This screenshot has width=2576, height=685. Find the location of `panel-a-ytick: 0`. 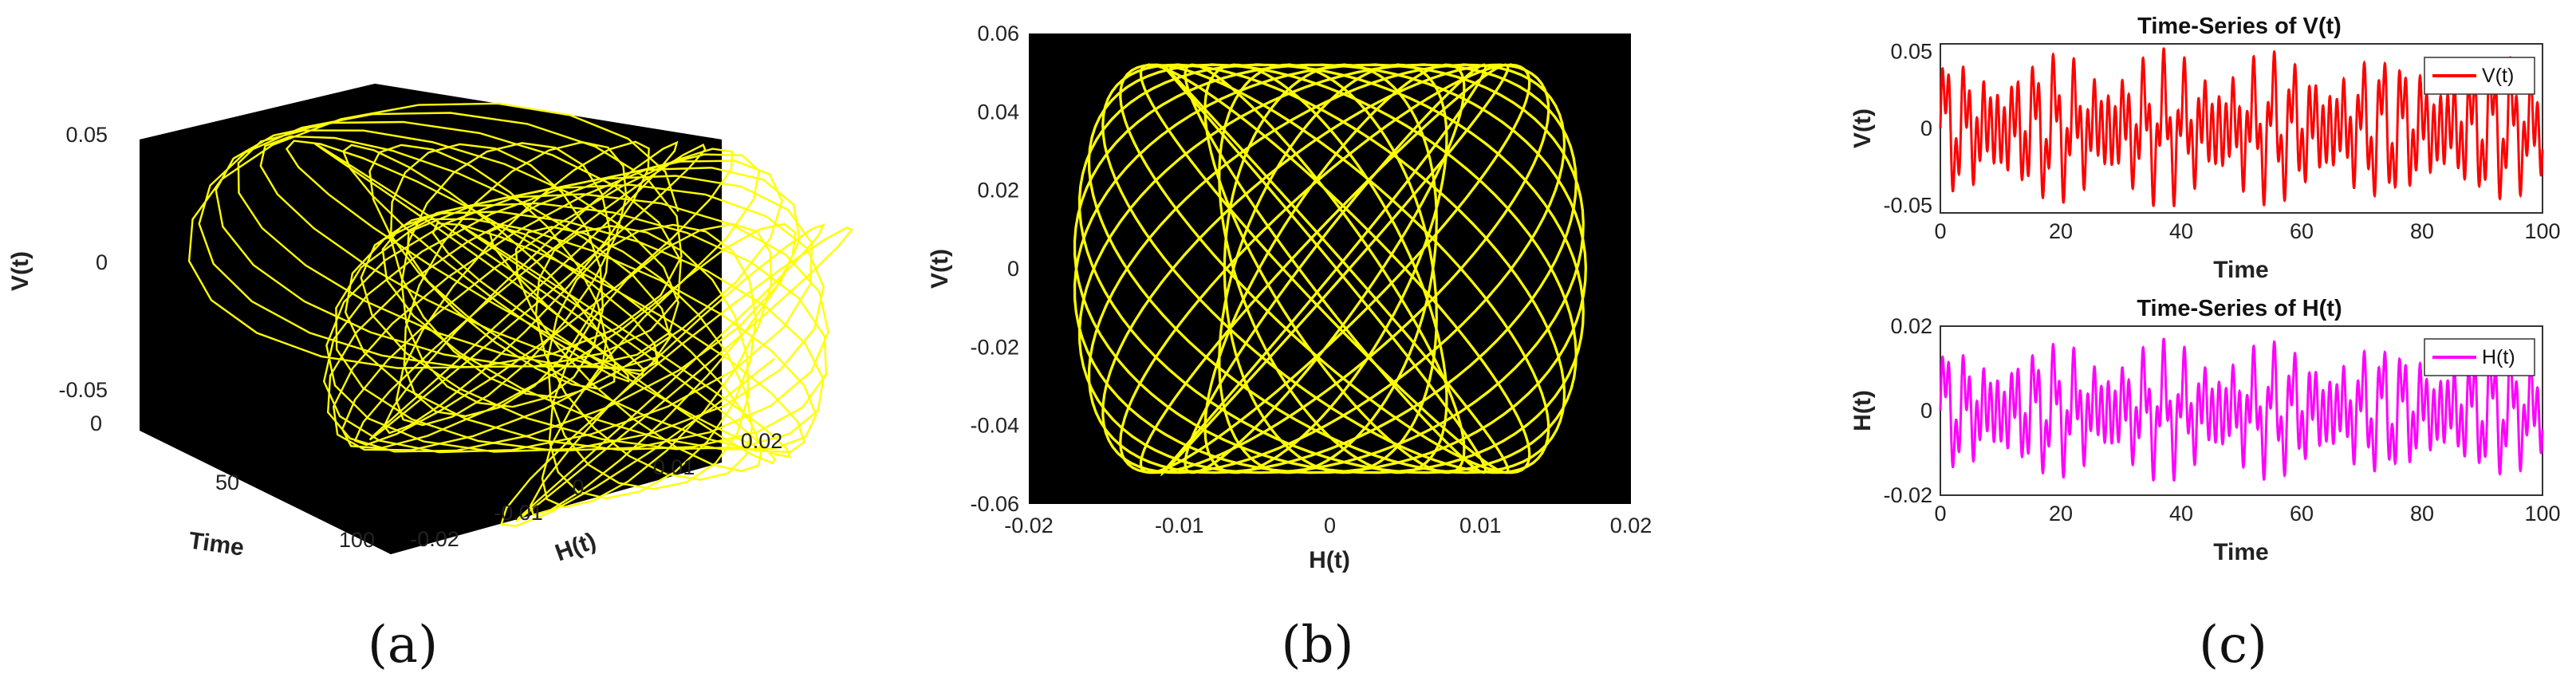

panel-a-ytick: 0 is located at coordinates (96, 423).